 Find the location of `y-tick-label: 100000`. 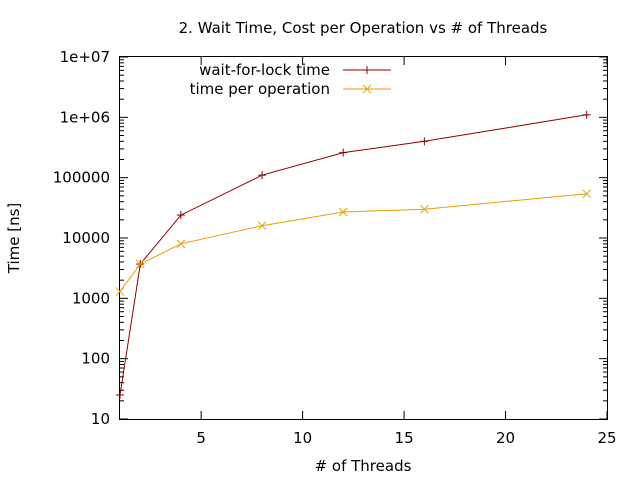

y-tick-label: 100000 is located at coordinates (81, 178).